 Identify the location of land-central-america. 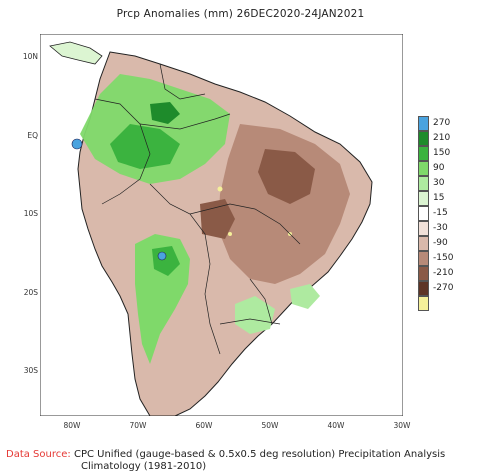
(76, 53).